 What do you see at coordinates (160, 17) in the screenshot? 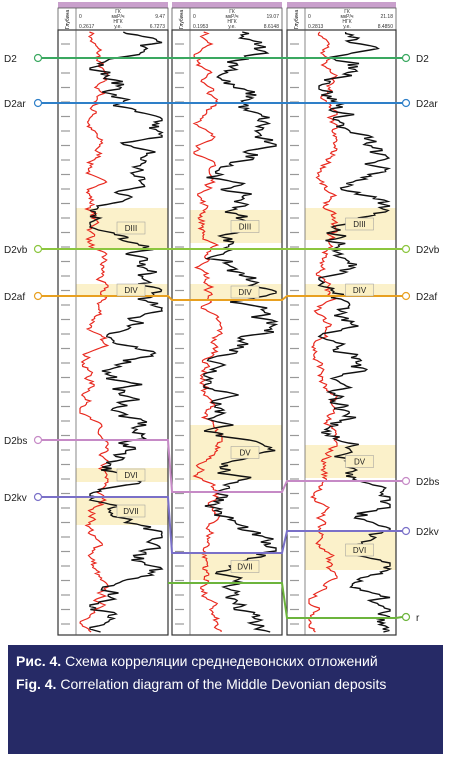
I see `header-text: 9.47` at bounding box center [160, 17].